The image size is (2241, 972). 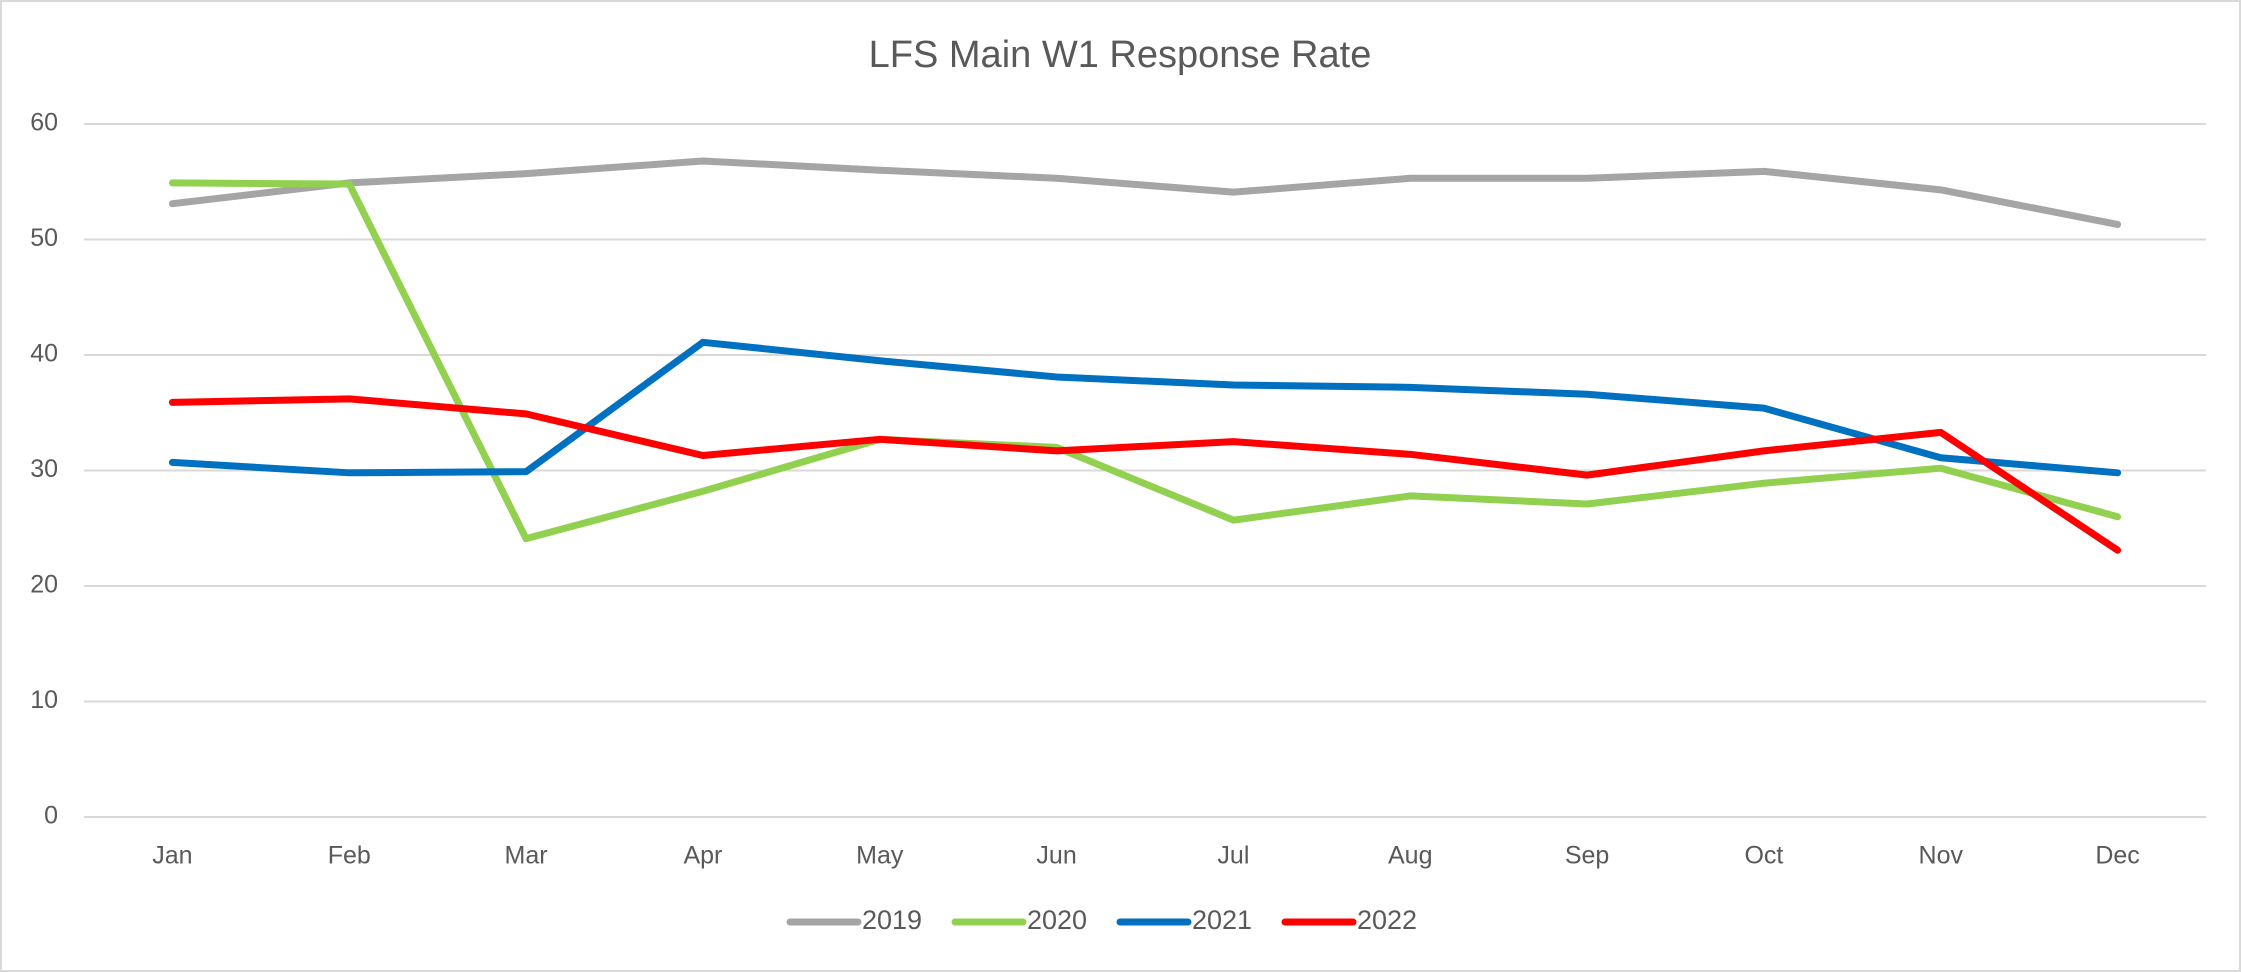 What do you see at coordinates (44, 238) in the screenshot?
I see `y-tick-label: 50` at bounding box center [44, 238].